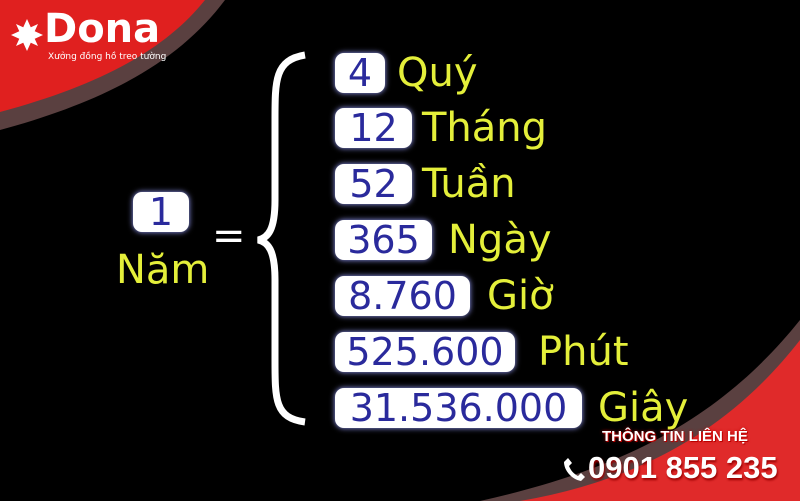  Describe the element at coordinates (500, 240) in the screenshot. I see `label-days: Ngày` at that location.